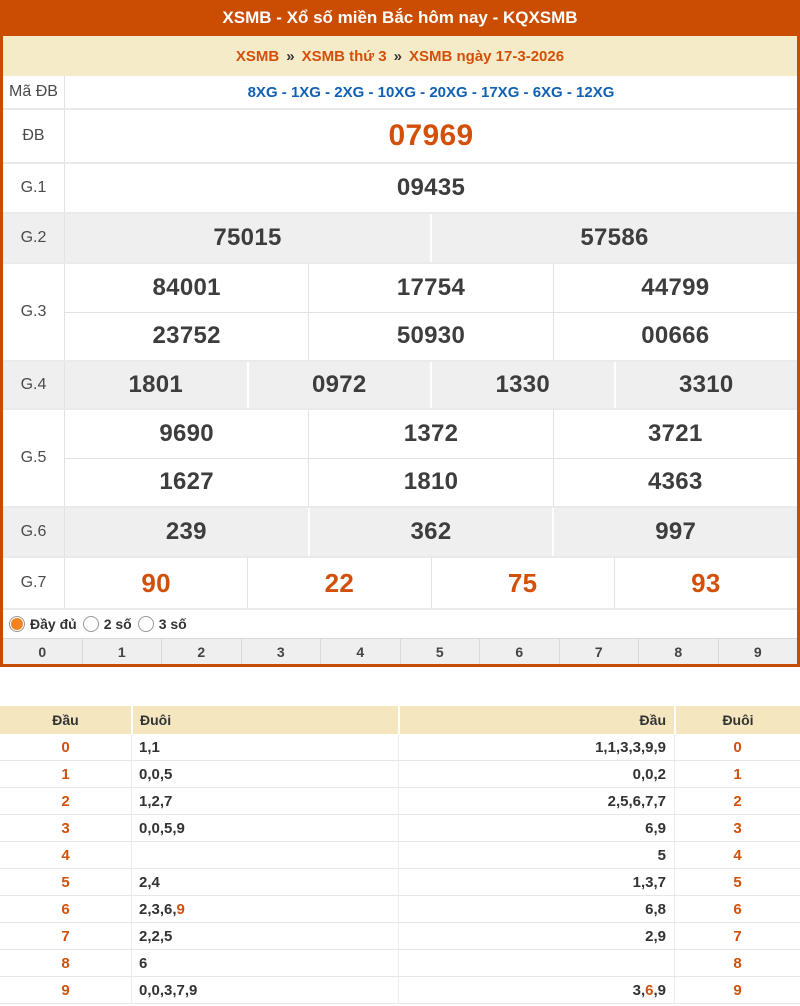  What do you see at coordinates (400, 747) in the screenshot?
I see `stats-row: 0 1,1 1,1,3,3,9,9 0` at bounding box center [400, 747].